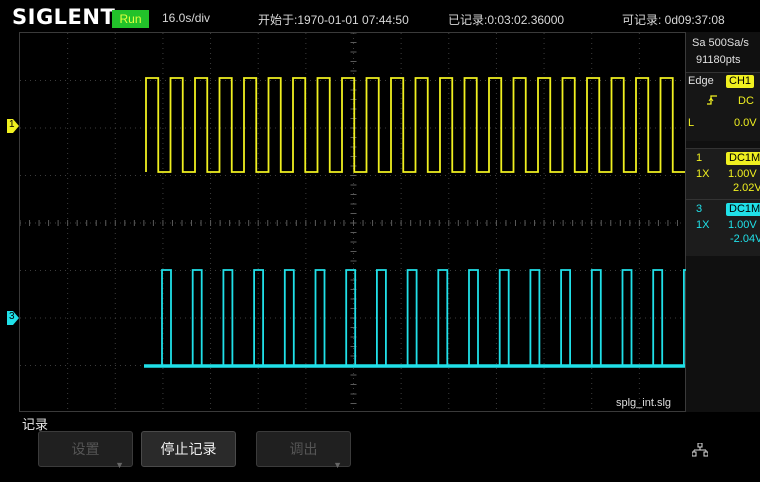 This screenshot has height=482, width=760. Describe the element at coordinates (712, 101) in the screenshot. I see `rising-edge-icon` at that location.